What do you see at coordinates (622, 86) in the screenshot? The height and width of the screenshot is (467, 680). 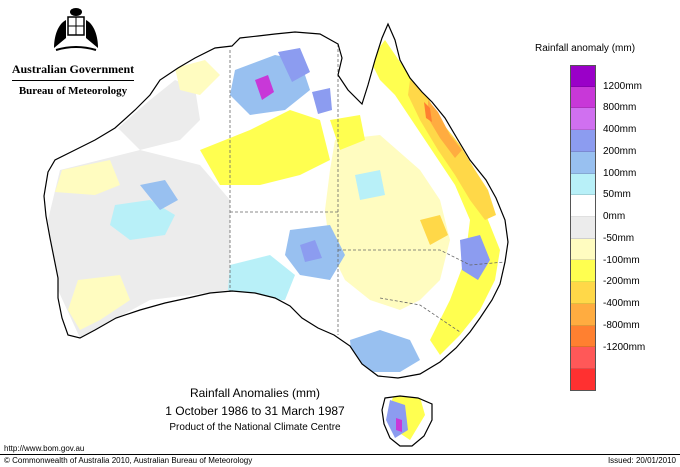 I see `legend-tick-label: 1200mm` at bounding box center [622, 86].